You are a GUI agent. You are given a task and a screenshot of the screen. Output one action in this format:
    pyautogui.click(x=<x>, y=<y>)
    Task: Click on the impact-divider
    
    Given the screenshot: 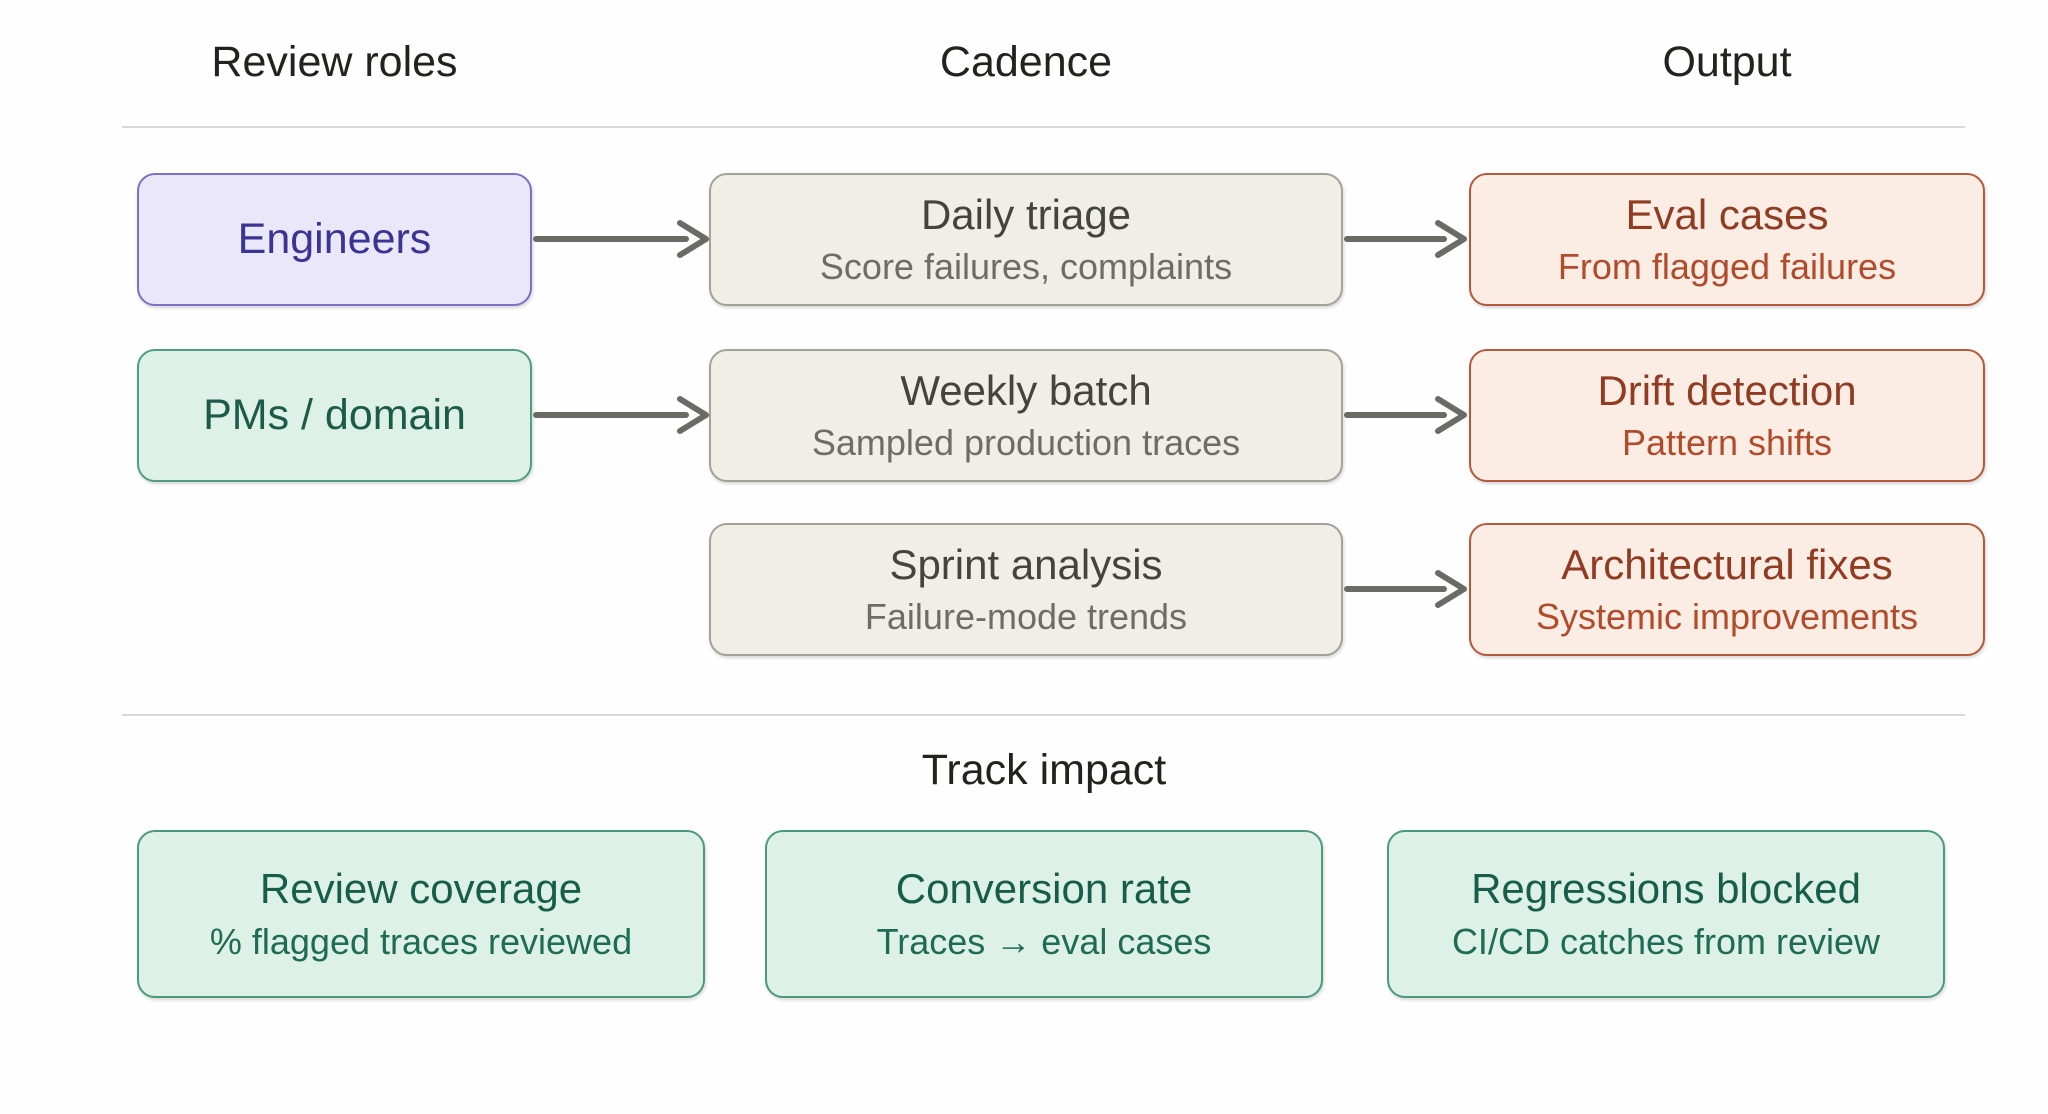 What is the action you would take?
    pyautogui.click(x=1043, y=715)
    